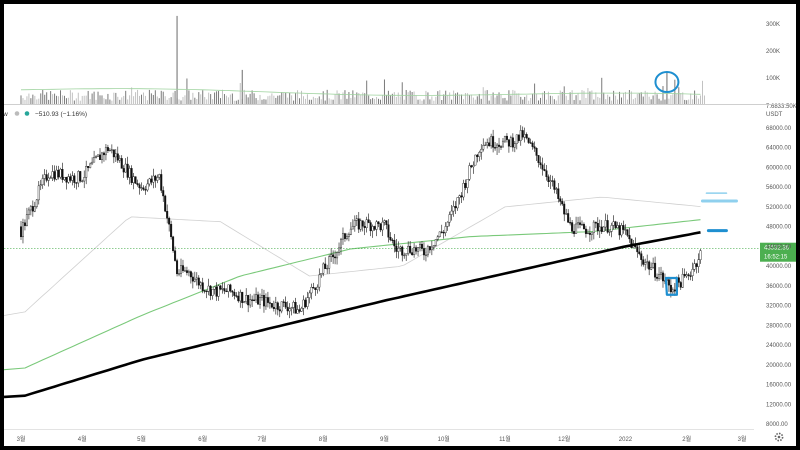  I want to click on visibility-dot-icon, so click(17, 113).